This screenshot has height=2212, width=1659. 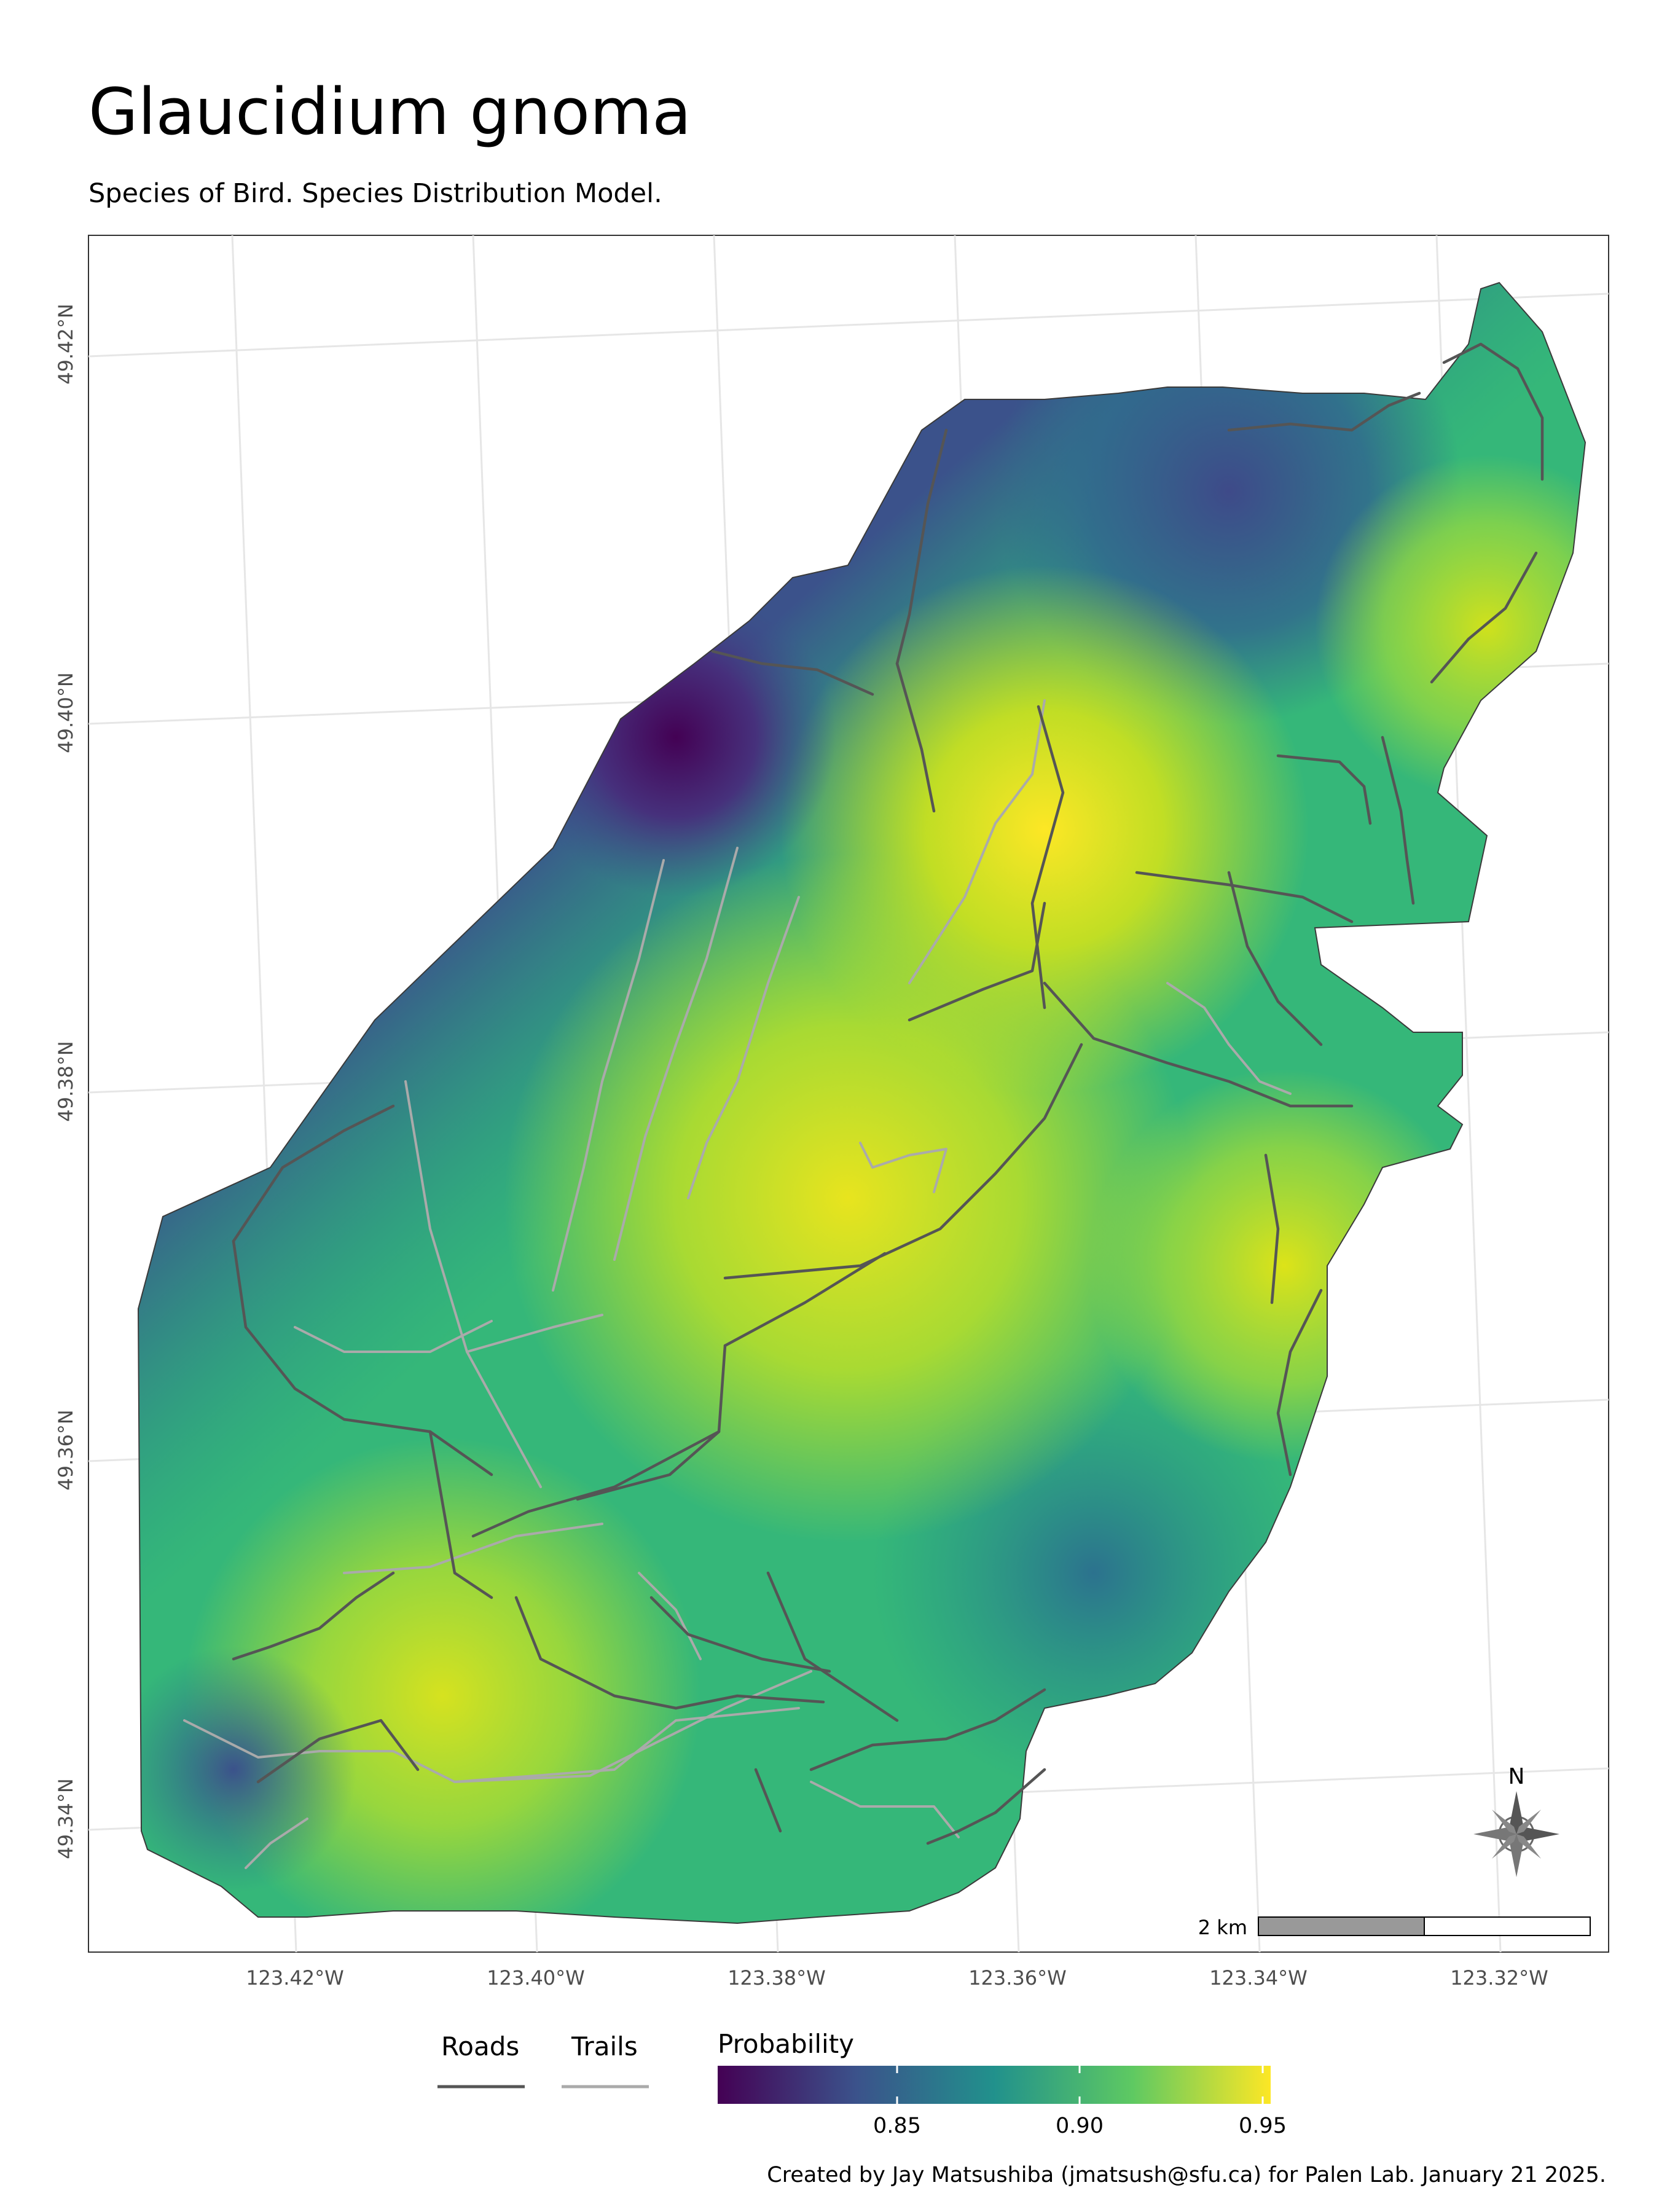 What do you see at coordinates (65, 1081) in the screenshot?
I see `lat-label: 49.38°N` at bounding box center [65, 1081].